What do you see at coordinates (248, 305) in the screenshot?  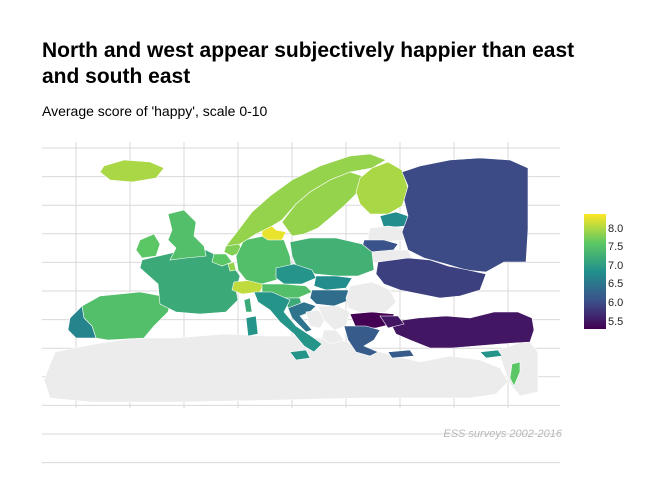 I see `region-corsica` at bounding box center [248, 305].